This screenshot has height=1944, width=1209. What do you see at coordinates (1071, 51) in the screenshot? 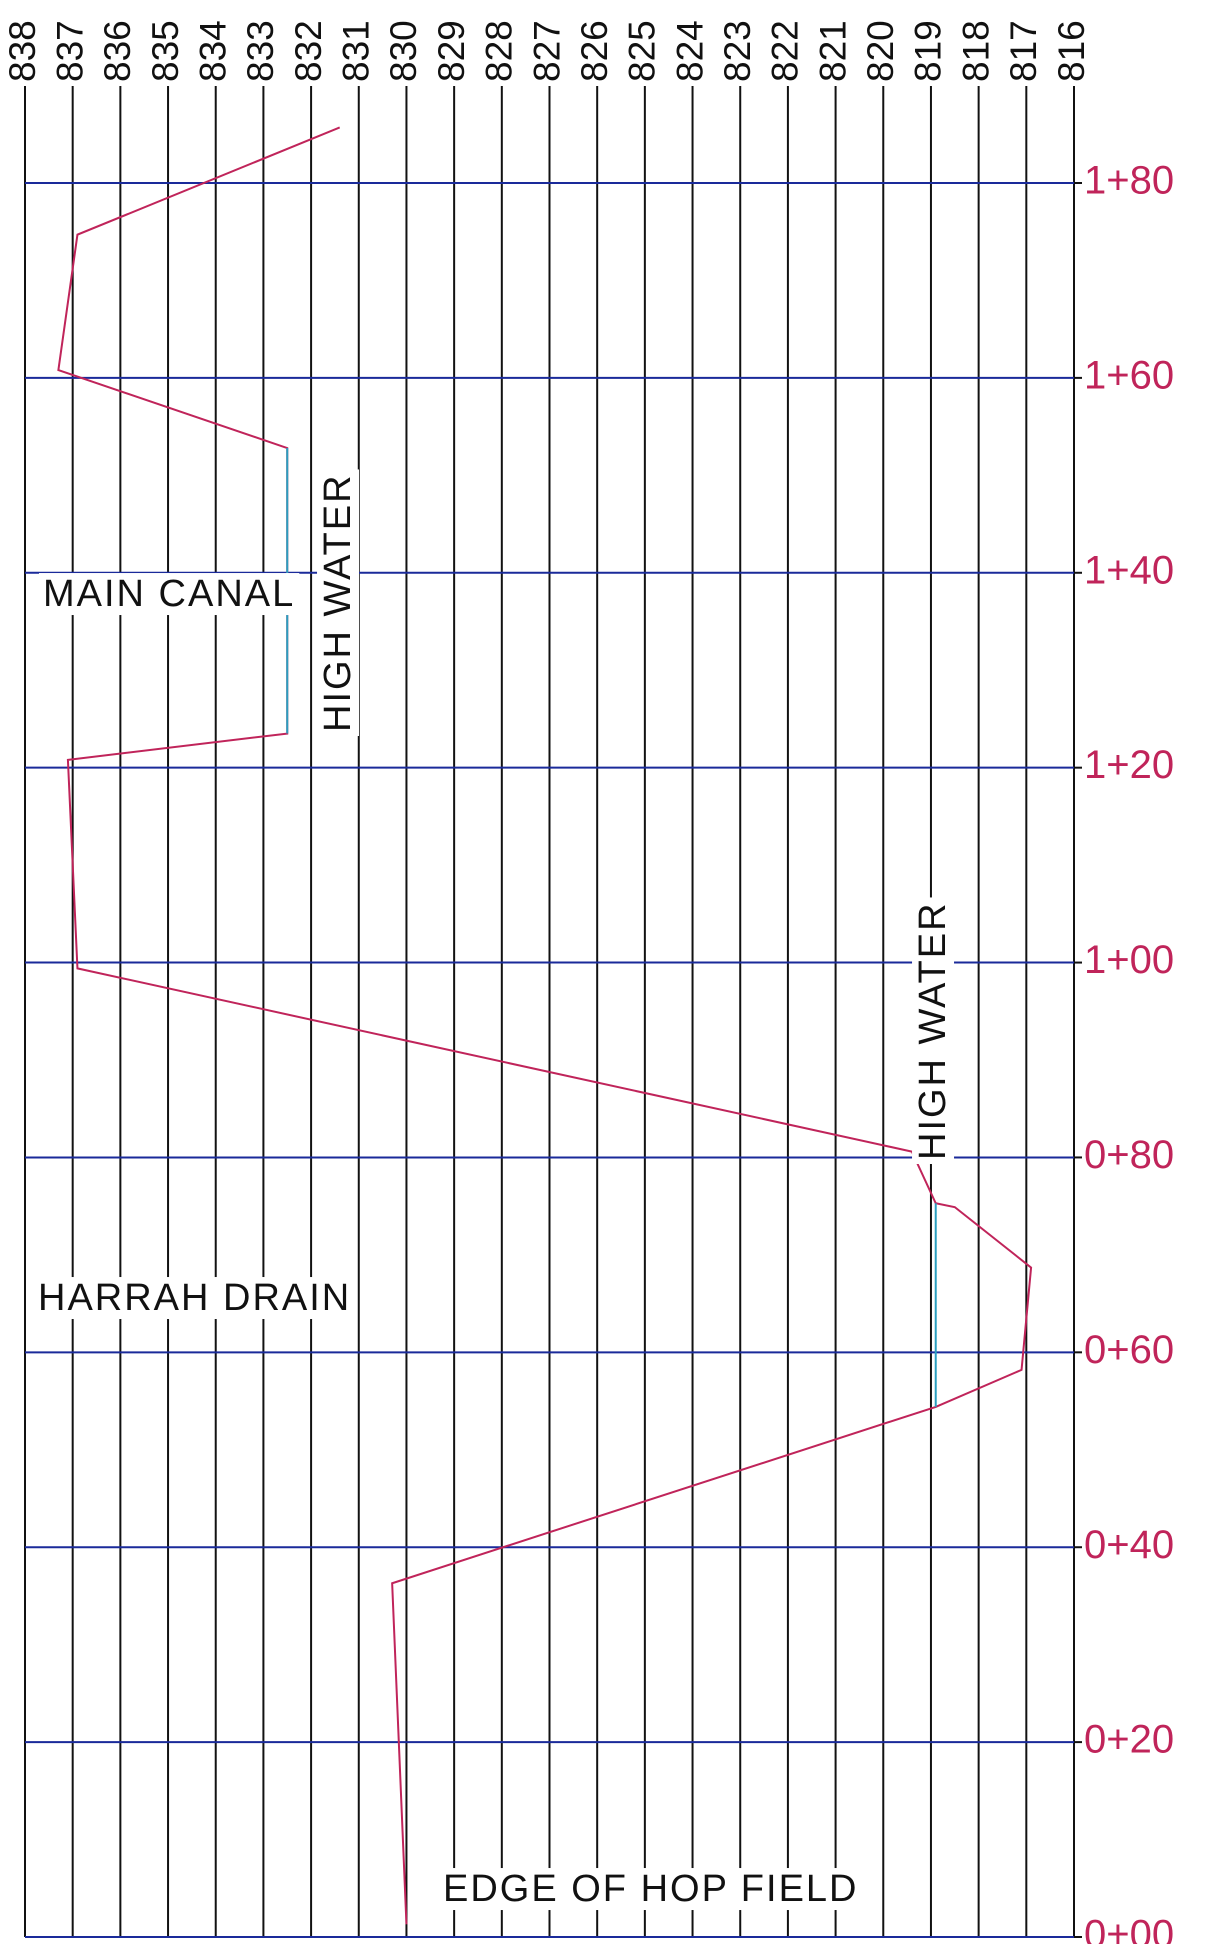
I see `x-tick-label: 816` at bounding box center [1071, 51].